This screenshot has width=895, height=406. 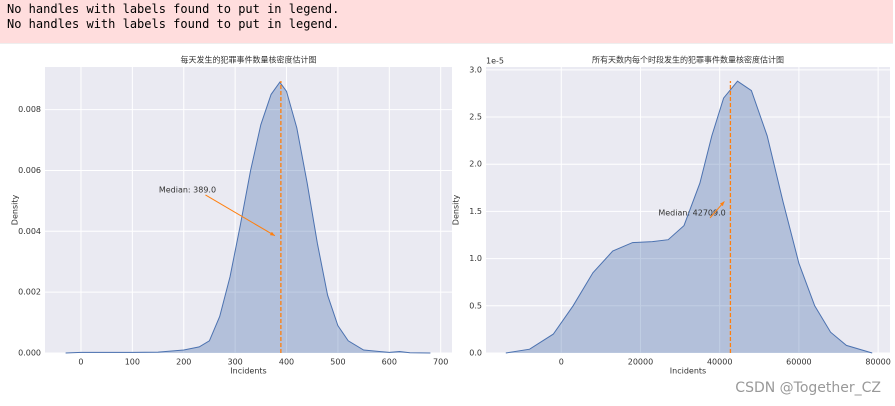 What do you see at coordinates (29, 353) in the screenshot?
I see `y-tick-label: 0.000` at bounding box center [29, 353].